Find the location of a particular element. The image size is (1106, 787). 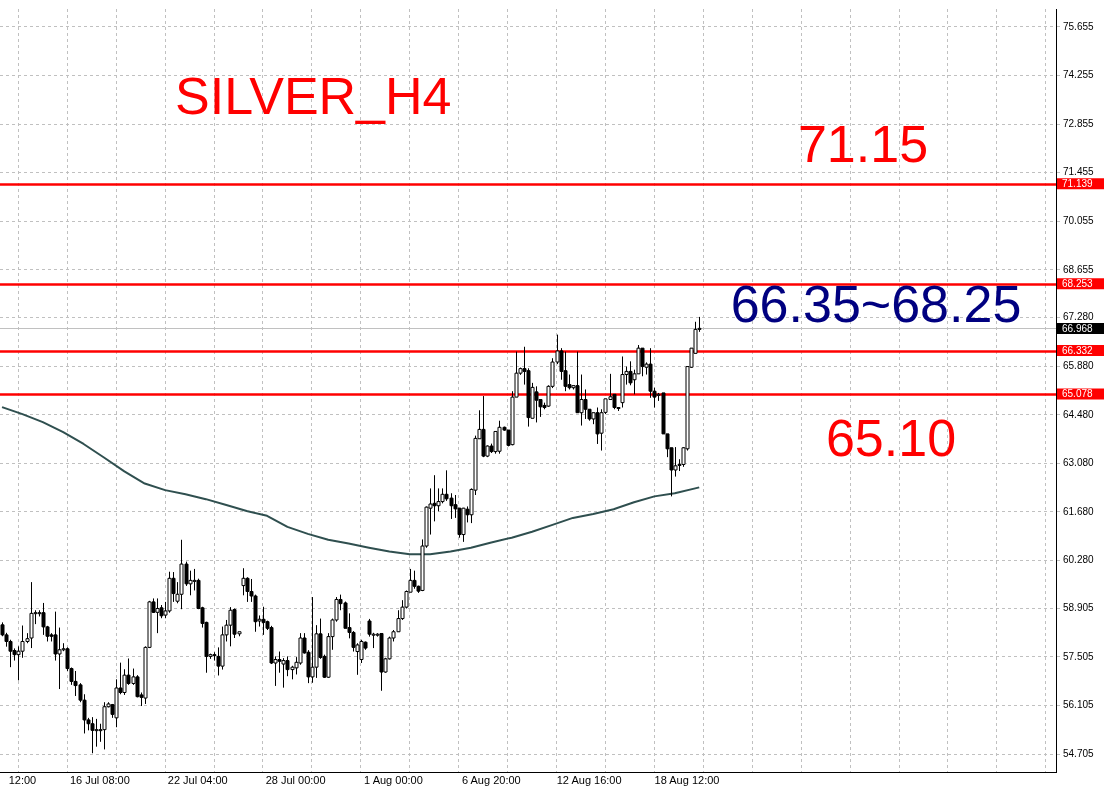

y-tick-label: 70.055 is located at coordinates (1079, 221).